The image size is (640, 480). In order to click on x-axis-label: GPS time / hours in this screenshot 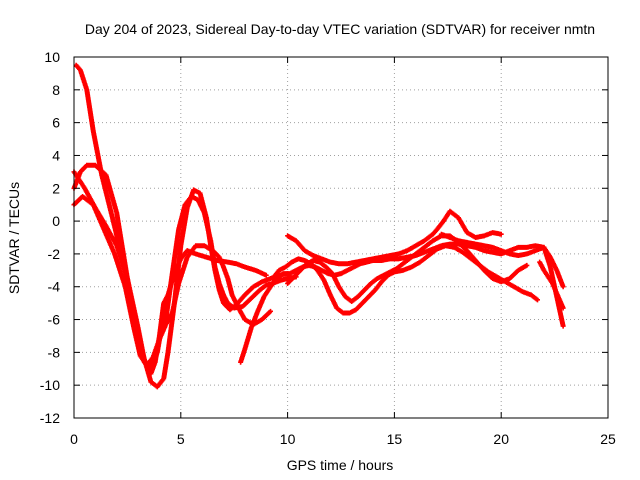, I will do `click(340, 465)`.